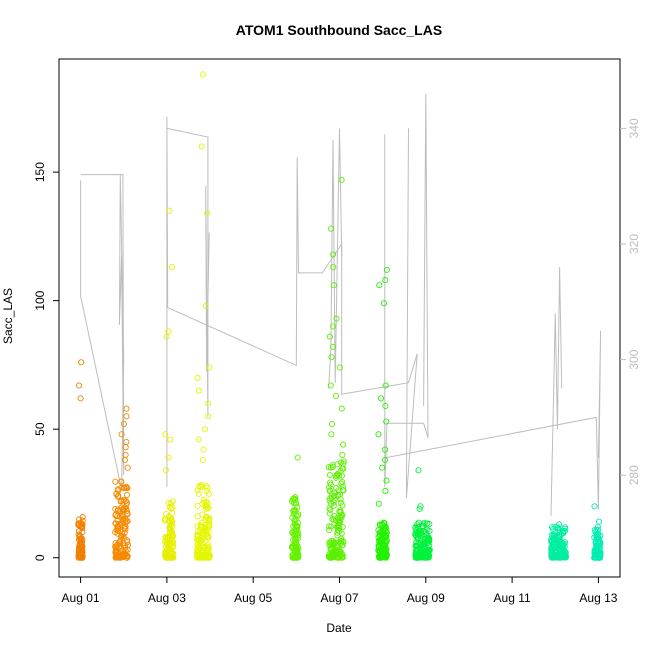 The width and height of the screenshot is (650, 655). Describe the element at coordinates (426, 598) in the screenshot. I see `x-tick-label: Aug 09` at that location.